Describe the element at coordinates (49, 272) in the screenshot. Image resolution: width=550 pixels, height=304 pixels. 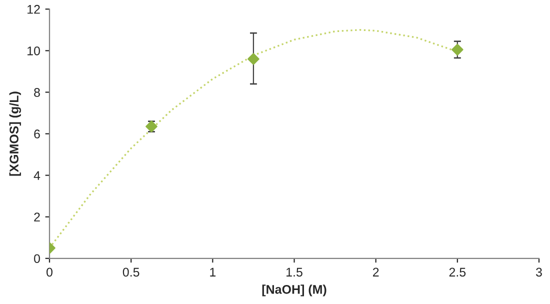
I see `x-tick-label: 0` at that location.